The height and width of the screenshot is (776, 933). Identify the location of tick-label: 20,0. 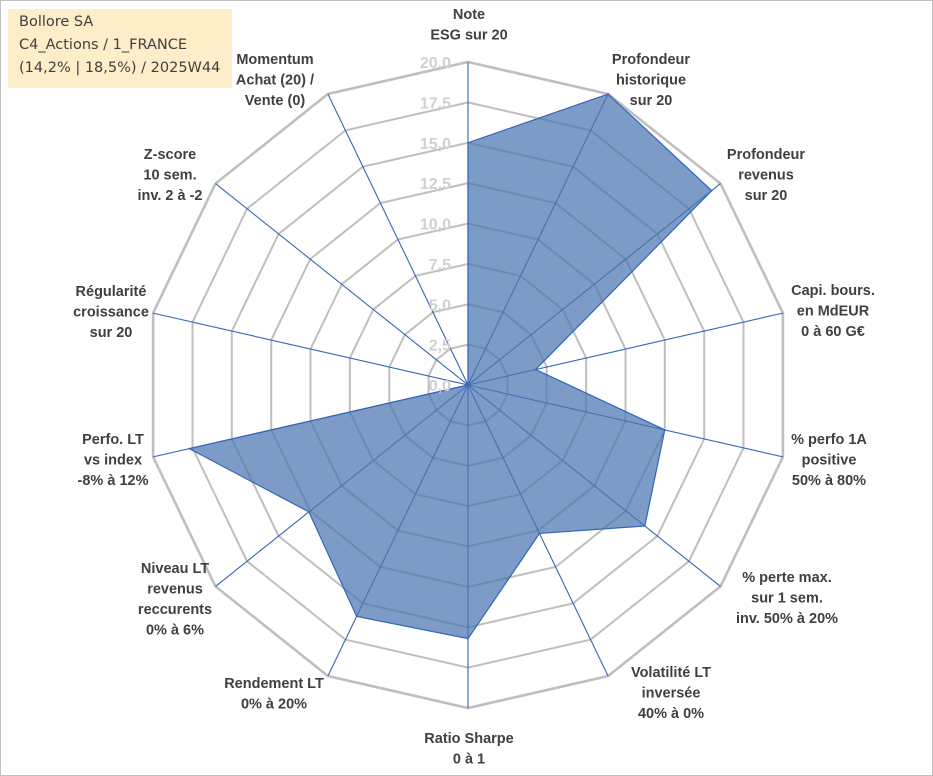
(435, 63).